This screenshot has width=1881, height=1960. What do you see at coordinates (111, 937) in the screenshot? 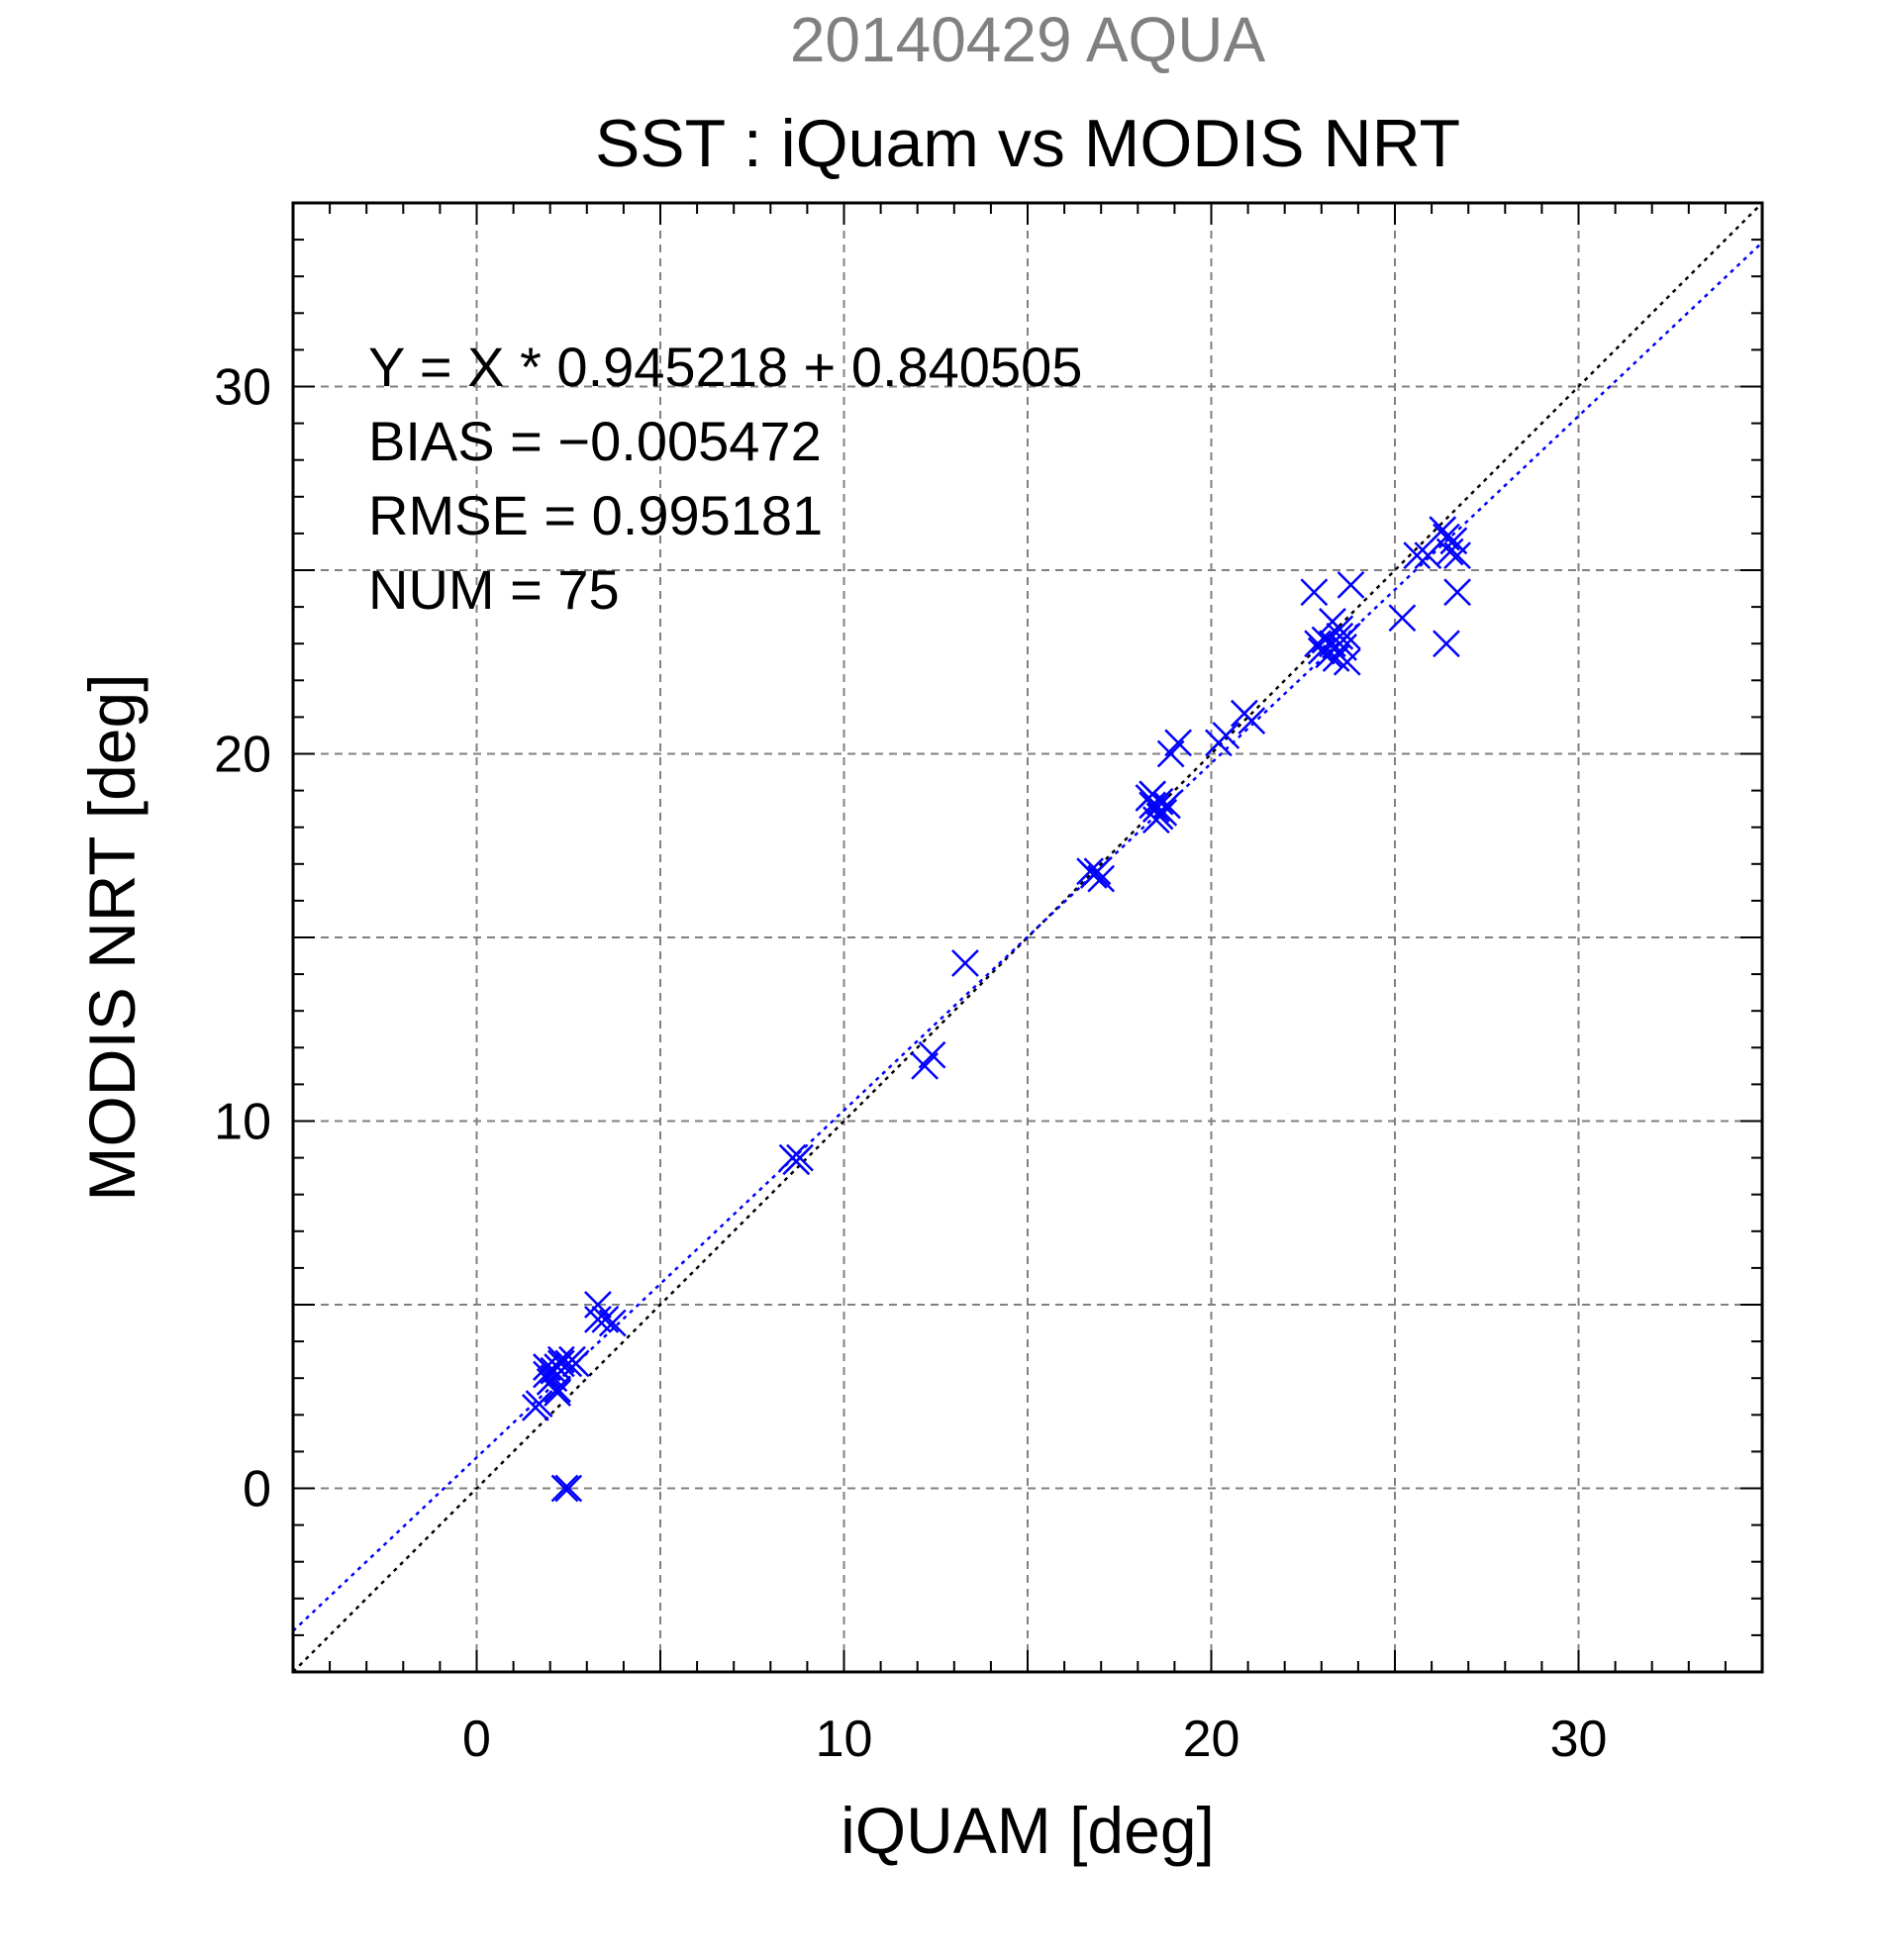
I see `y-axis-label: MODIS NRT [deg]` at bounding box center [111, 937].